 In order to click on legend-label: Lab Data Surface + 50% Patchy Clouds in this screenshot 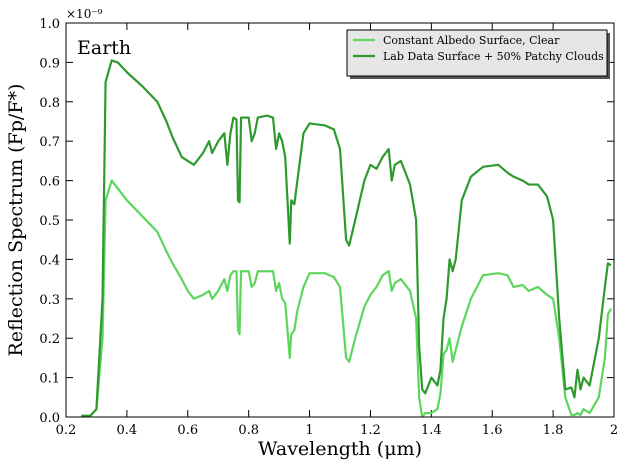, I will do `click(493, 56)`.